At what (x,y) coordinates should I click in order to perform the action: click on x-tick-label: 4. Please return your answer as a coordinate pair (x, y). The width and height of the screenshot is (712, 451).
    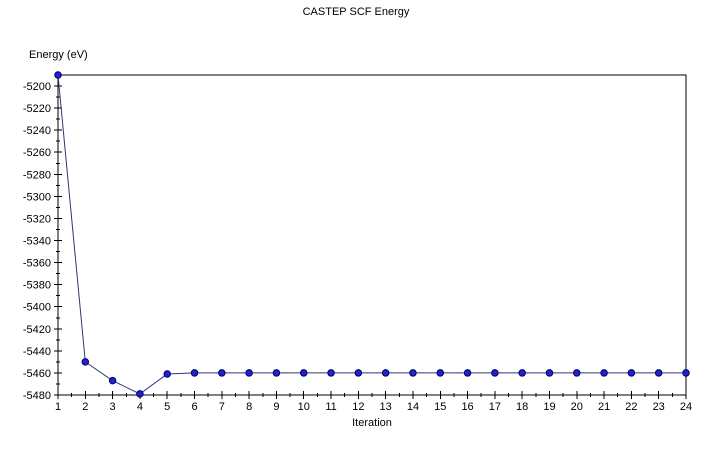
    Looking at the image, I should click on (140, 407).